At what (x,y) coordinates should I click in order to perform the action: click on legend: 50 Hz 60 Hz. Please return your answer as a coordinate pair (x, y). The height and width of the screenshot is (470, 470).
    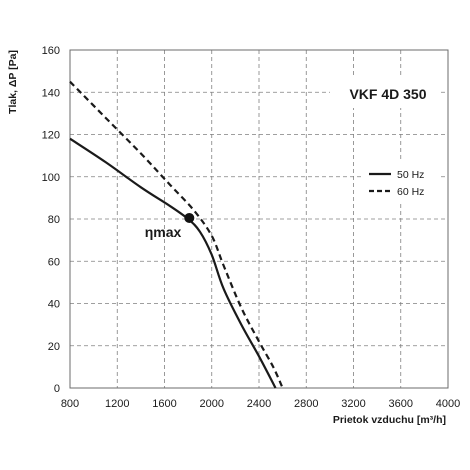
    Looking at the image, I should click on (401, 181).